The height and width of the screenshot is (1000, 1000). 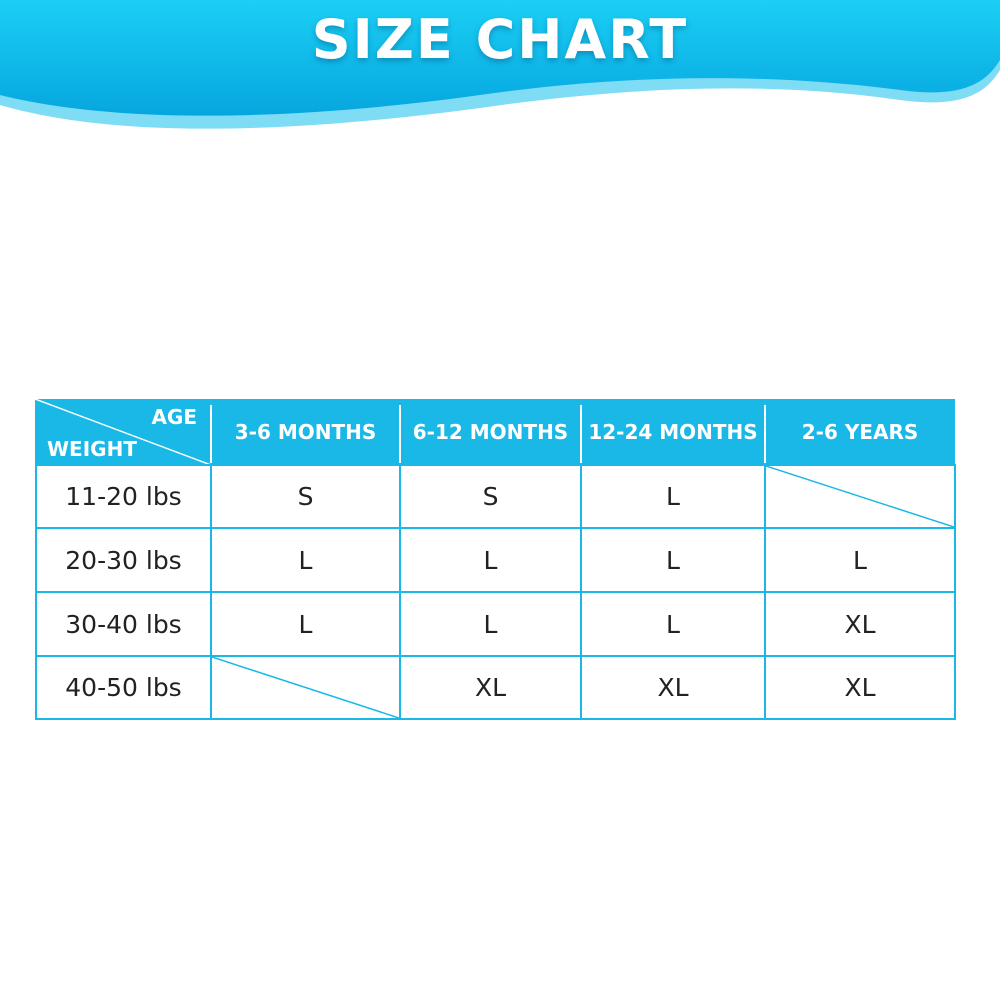 What do you see at coordinates (123, 687) in the screenshot?
I see `weight-cell: 40-50 lbs` at bounding box center [123, 687].